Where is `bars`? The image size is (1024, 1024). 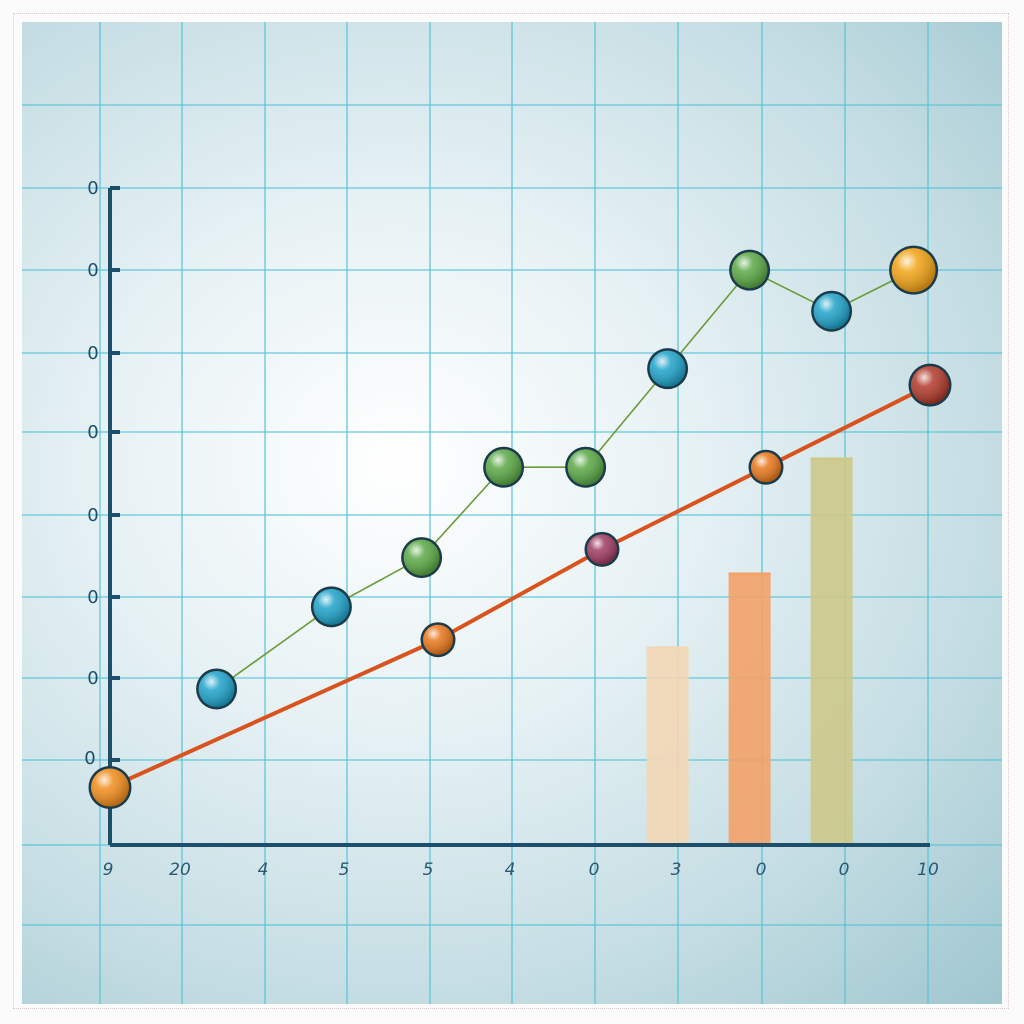 bars is located at coordinates (749, 651).